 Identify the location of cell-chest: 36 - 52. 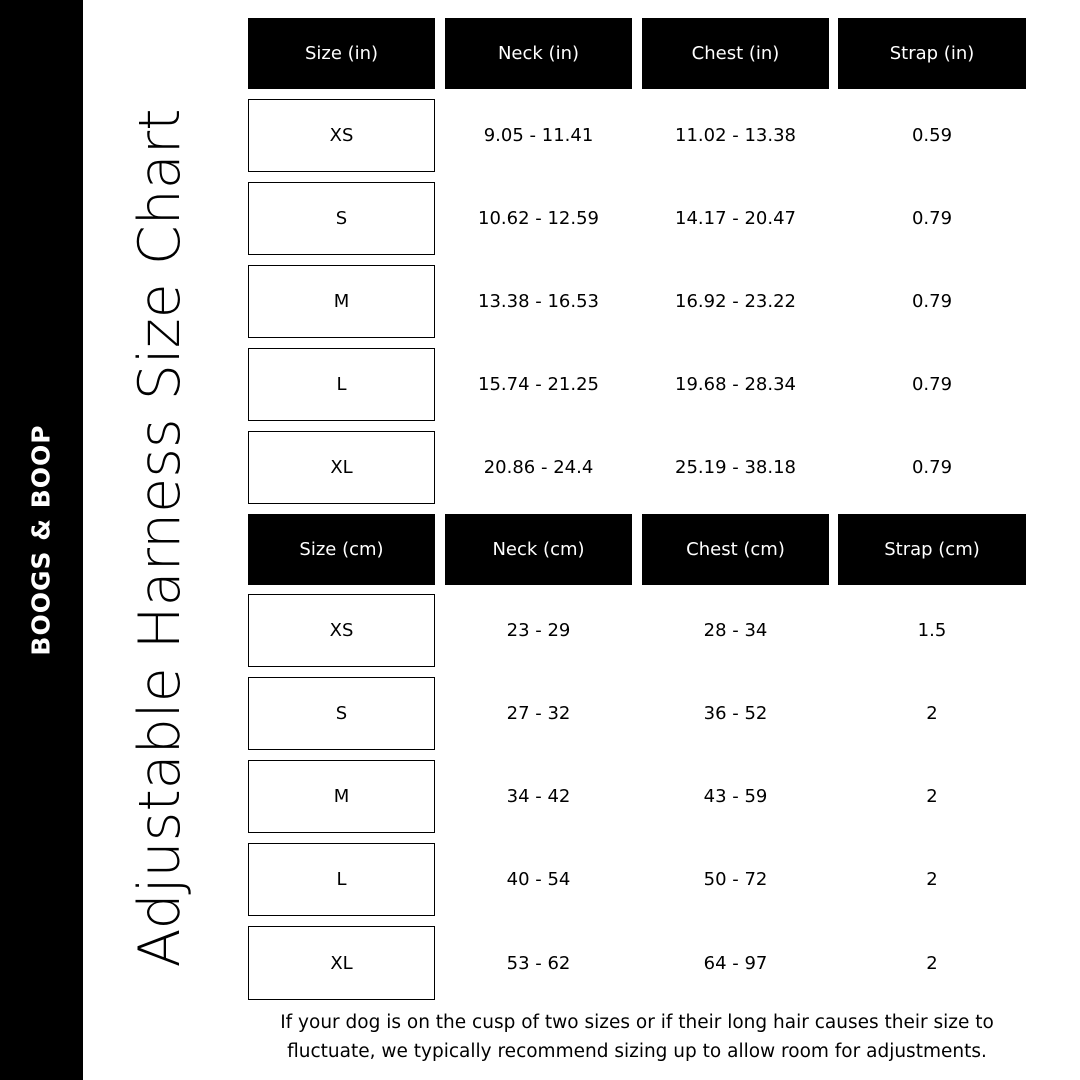
(735, 713).